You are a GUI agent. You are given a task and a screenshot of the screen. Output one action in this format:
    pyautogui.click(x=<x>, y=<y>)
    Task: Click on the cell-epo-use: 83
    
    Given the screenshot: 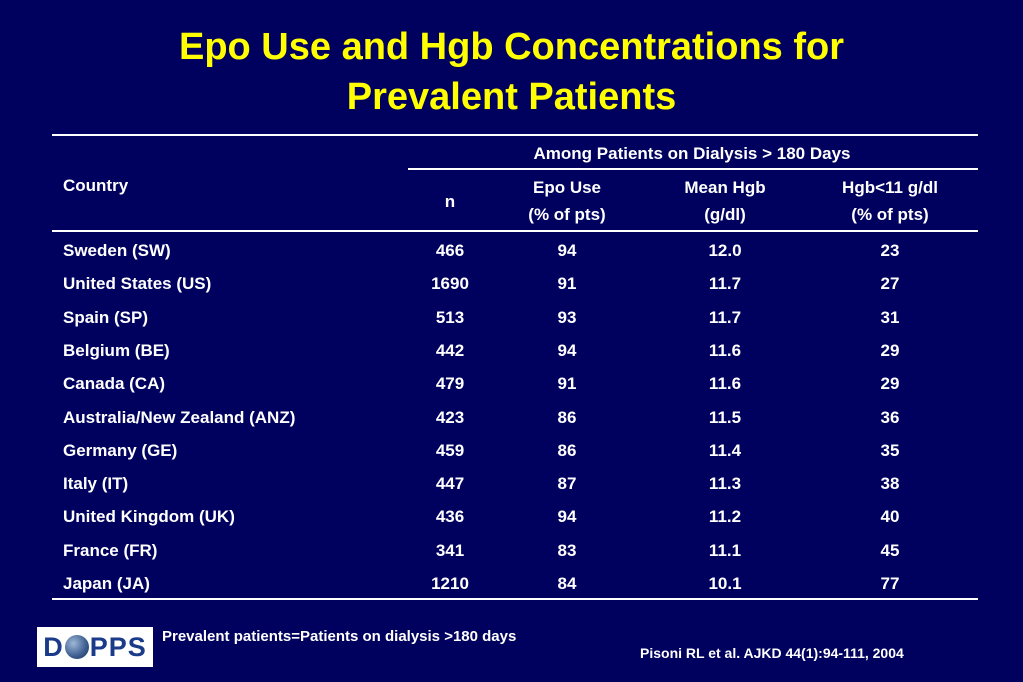 What is the action you would take?
    pyautogui.click(x=567, y=550)
    